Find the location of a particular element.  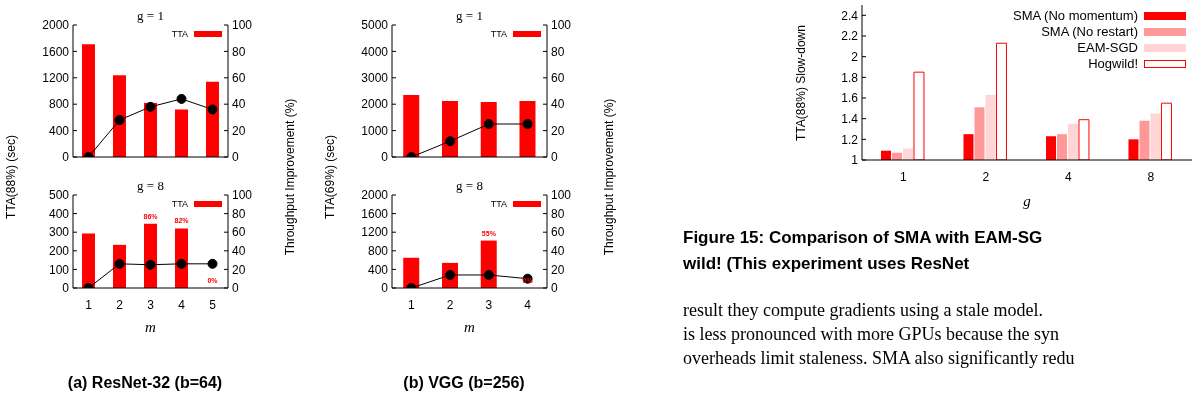

legend-label: SMA (No momentum) is located at coordinates (1075, 16).